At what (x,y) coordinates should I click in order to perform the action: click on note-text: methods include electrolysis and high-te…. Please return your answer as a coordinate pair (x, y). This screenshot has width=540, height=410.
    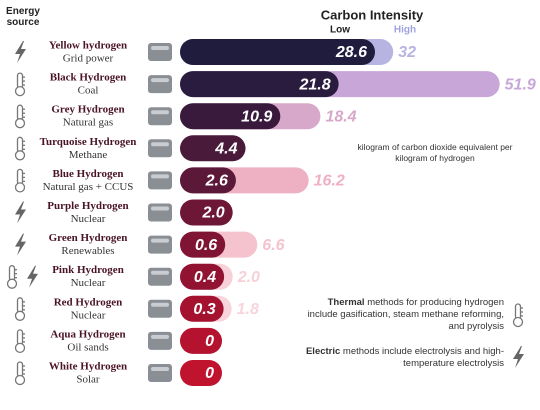
    Looking at the image, I should click on (422, 357).